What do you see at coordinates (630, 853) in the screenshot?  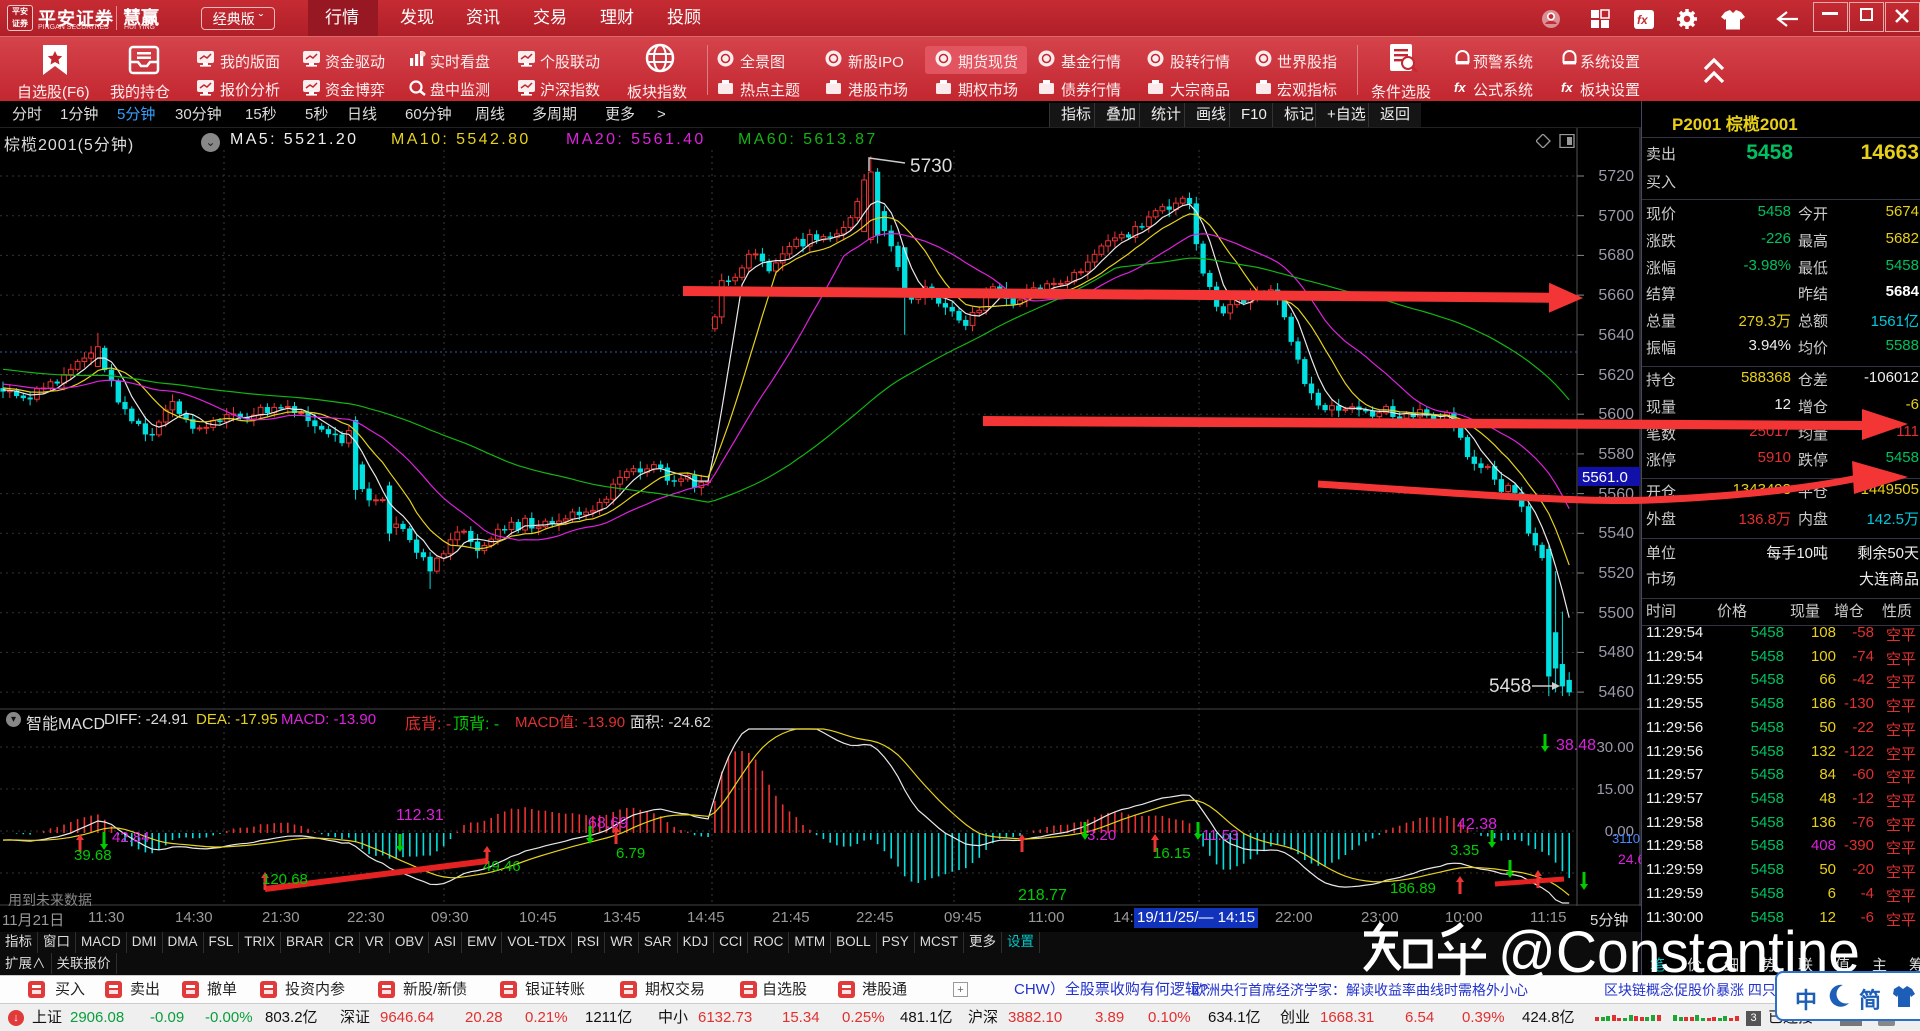 I see `svg-text: 6.79` at bounding box center [630, 853].